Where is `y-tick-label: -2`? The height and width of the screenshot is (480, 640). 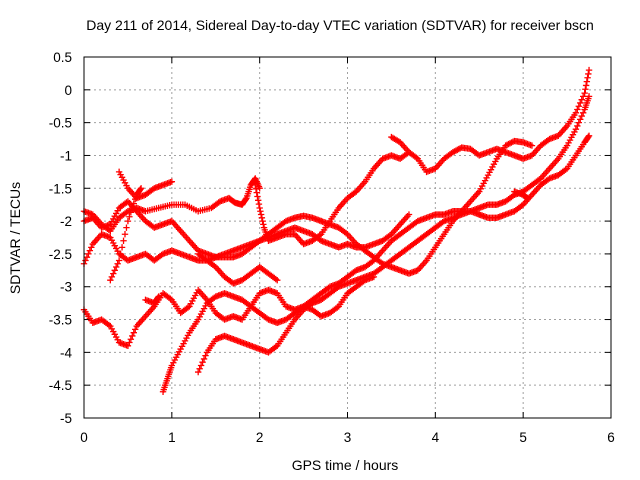 y-tick-label: -2 is located at coordinates (66, 221).